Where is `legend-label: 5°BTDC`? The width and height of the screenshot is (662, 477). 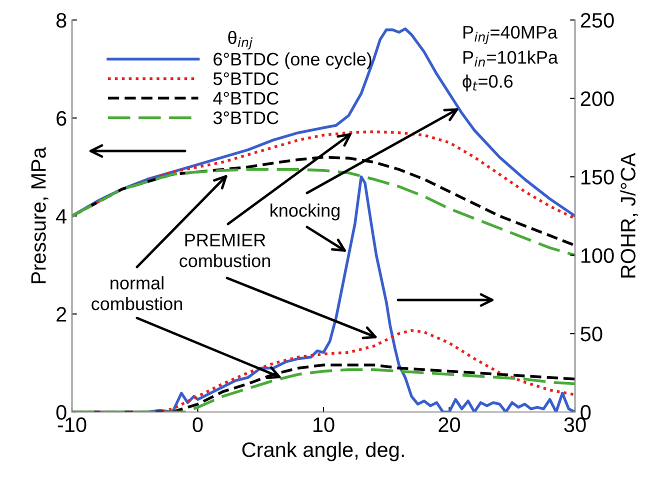
legend-label: 5°BTDC is located at coordinates (245, 79).